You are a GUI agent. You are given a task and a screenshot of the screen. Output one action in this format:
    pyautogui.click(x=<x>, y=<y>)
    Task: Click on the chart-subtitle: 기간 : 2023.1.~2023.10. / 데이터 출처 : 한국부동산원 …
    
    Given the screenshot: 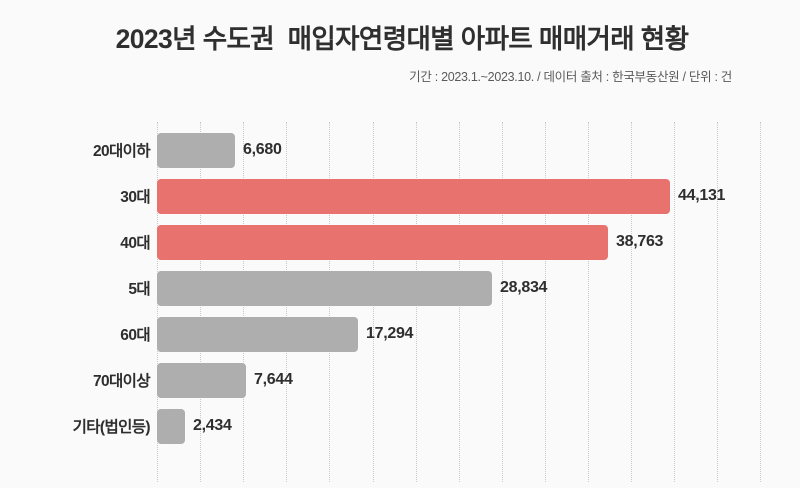 What is the action you would take?
    pyautogui.click(x=570, y=77)
    